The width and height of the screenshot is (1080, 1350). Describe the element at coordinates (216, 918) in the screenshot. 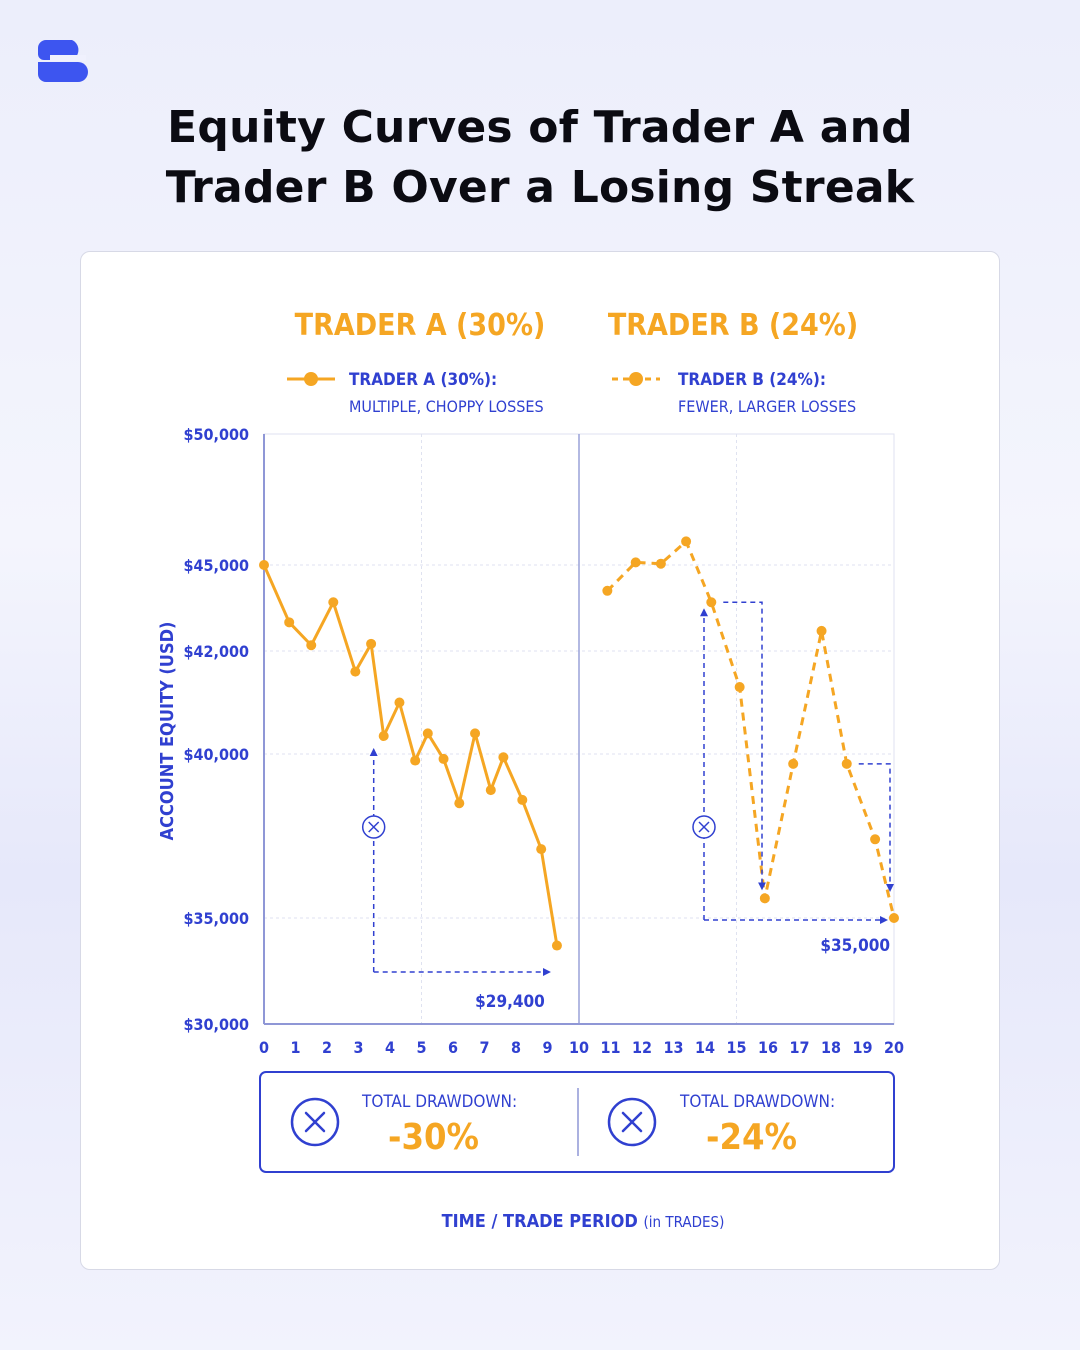

I see `y-tick-label-4: $35,000` at that location.